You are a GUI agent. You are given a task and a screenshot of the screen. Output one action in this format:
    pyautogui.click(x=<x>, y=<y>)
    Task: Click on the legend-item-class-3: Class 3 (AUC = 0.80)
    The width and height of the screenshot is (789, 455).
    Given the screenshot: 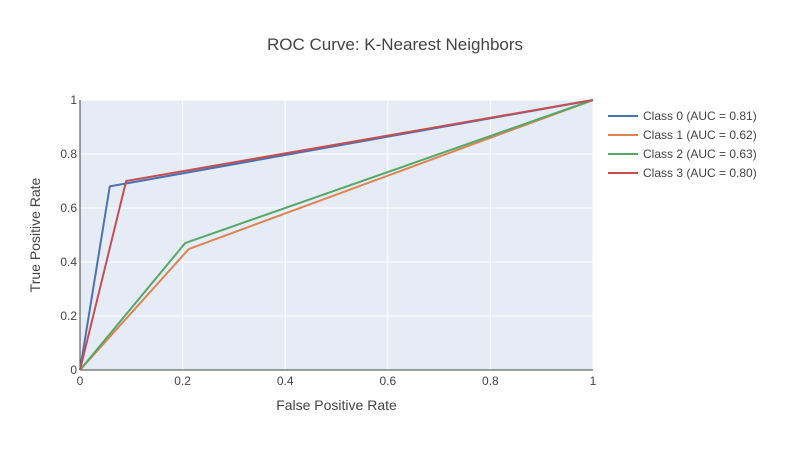 What is the action you would take?
    pyautogui.click(x=682, y=173)
    